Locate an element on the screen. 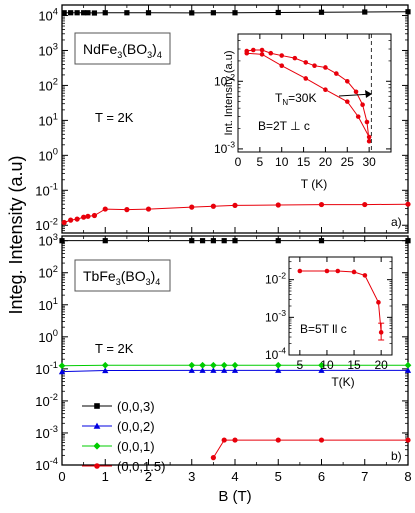 This screenshot has width=415, height=513. x-tick-label: 2 is located at coordinates (148, 476).